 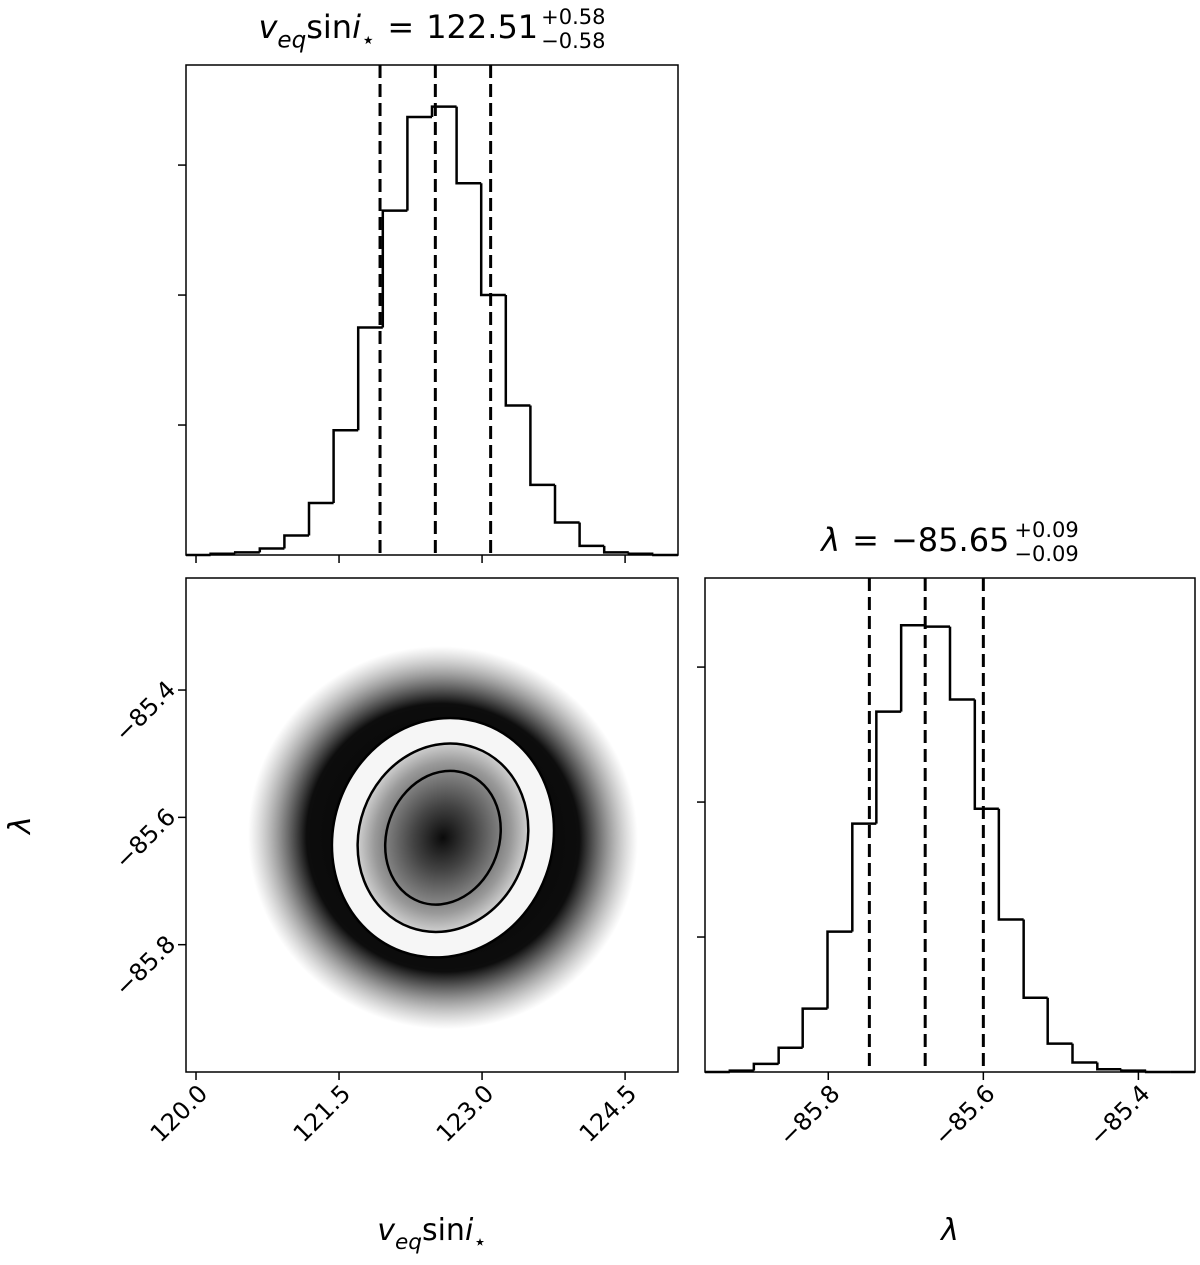 I want to click on panel-title: veqsini⋆ = 122.51 +0.58−0.58, so click(x=431, y=29).